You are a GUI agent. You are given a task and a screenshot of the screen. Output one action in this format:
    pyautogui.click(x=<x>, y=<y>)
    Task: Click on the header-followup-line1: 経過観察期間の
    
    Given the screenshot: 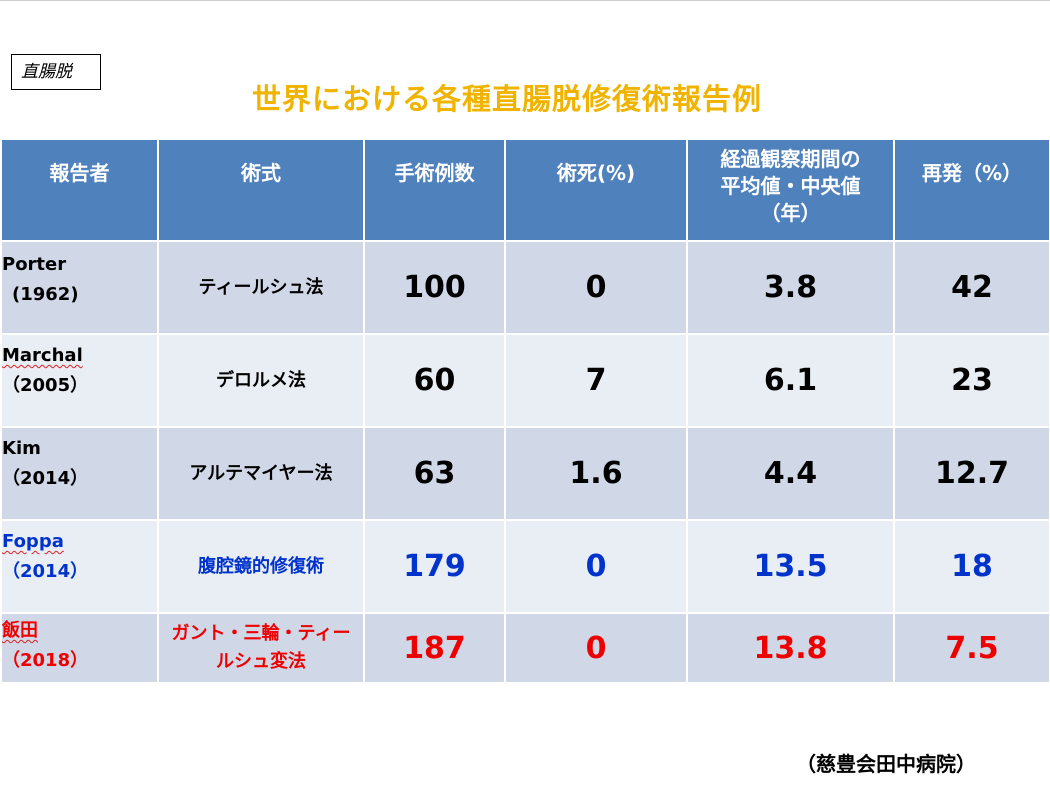 What is the action you would take?
    pyautogui.click(x=790, y=159)
    